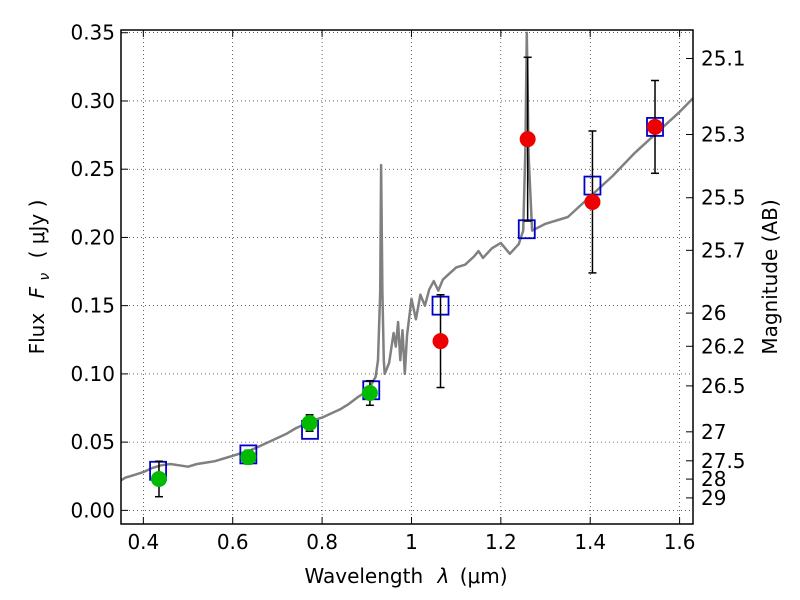 The image size is (800, 600). What do you see at coordinates (770, 276) in the screenshot?
I see `y2-axis-label: Magnitude (AB)` at bounding box center [770, 276].